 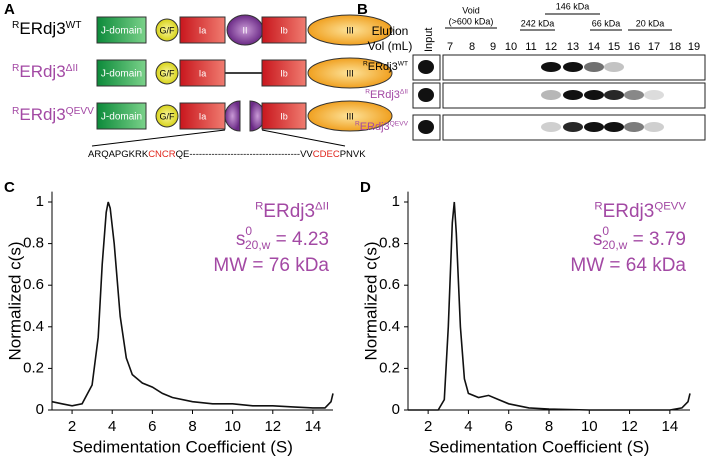 I want to click on sequence-part: CDEC, so click(x=326, y=154).